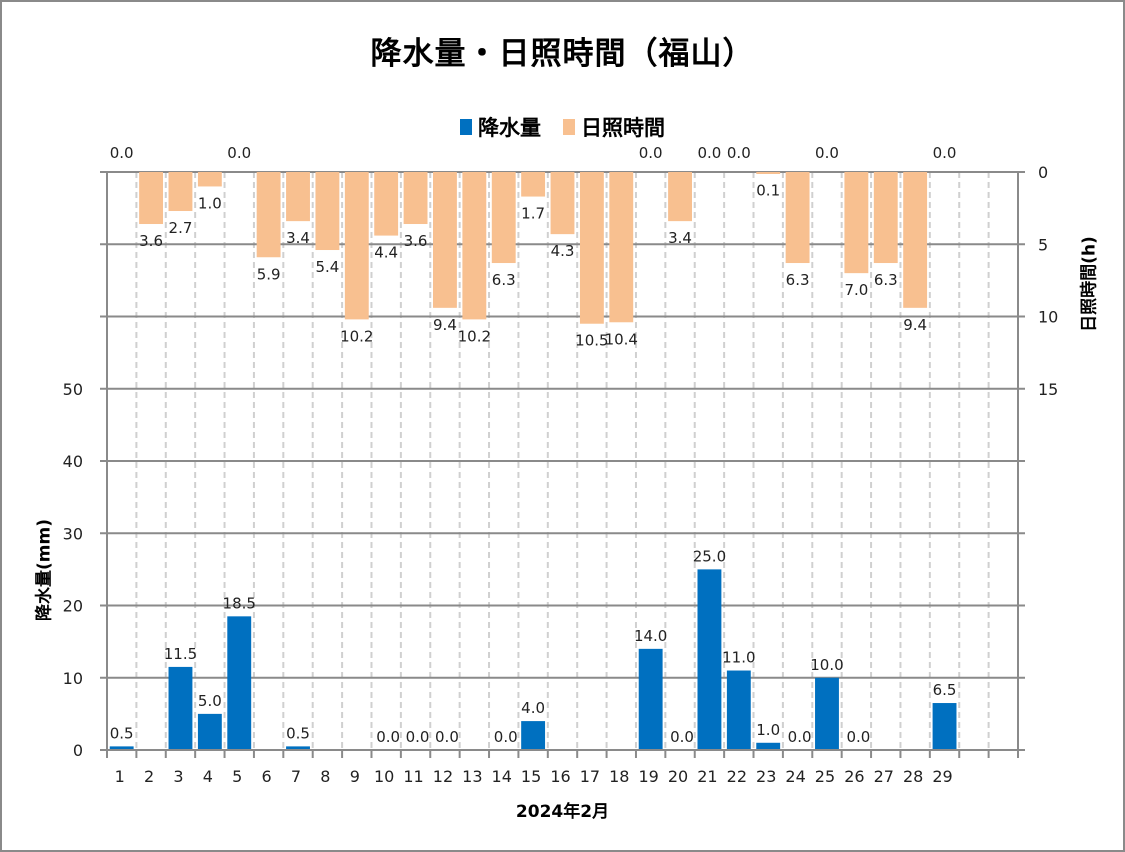 This screenshot has height=852, width=1125. What do you see at coordinates (509, 128) in the screenshot?
I see `legend-label-precipitation: 降水量` at bounding box center [509, 128].